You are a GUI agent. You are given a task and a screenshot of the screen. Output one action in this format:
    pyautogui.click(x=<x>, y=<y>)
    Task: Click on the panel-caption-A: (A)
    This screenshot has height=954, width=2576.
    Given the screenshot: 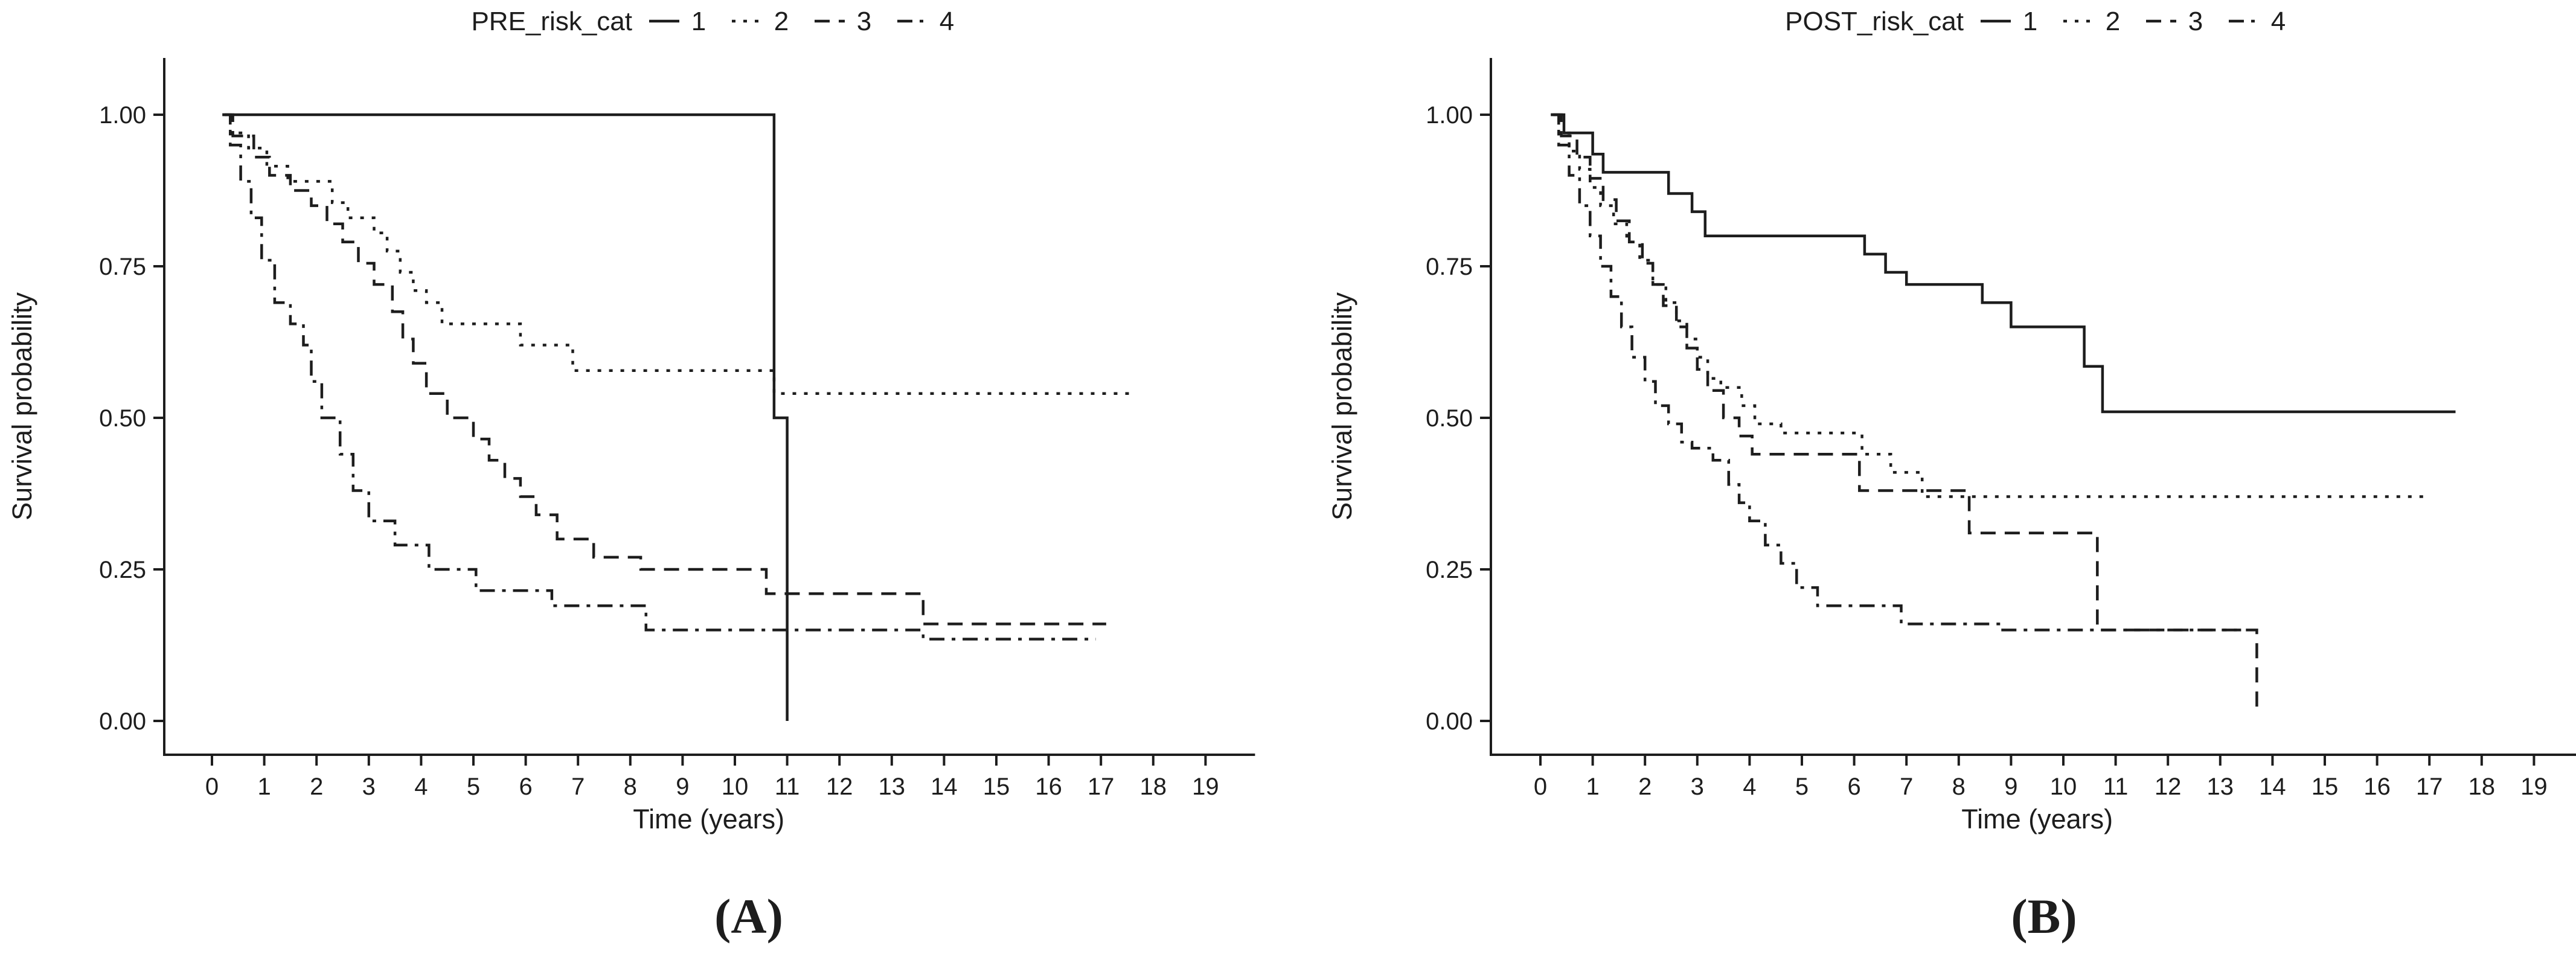 What is the action you would take?
    pyautogui.click(x=748, y=916)
    